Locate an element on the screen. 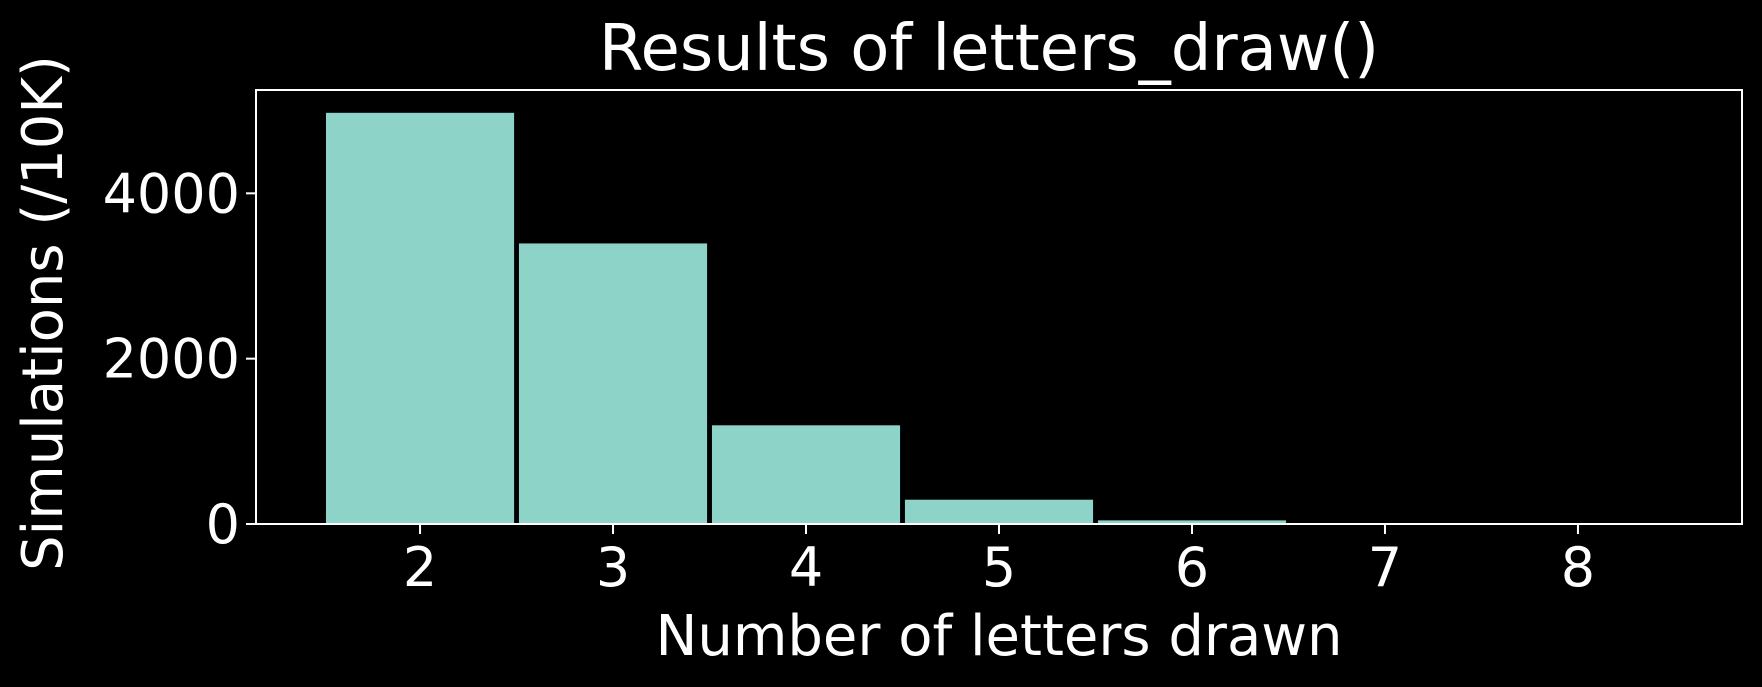 Image resolution: width=1762 pixels, height=687 pixels. x-axis-label: Number of letters drawn is located at coordinates (998, 636).